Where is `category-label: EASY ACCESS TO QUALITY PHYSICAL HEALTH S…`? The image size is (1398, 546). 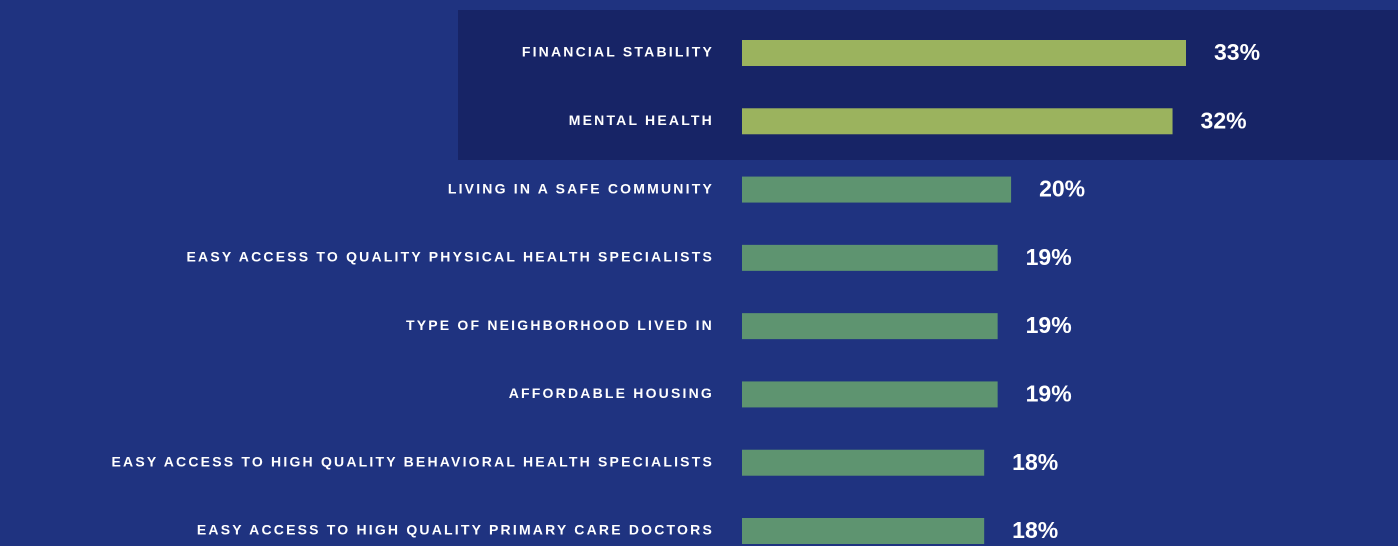
category-label: EASY ACCESS TO QUALITY PHYSICAL HEALTH S… is located at coordinates (450, 257).